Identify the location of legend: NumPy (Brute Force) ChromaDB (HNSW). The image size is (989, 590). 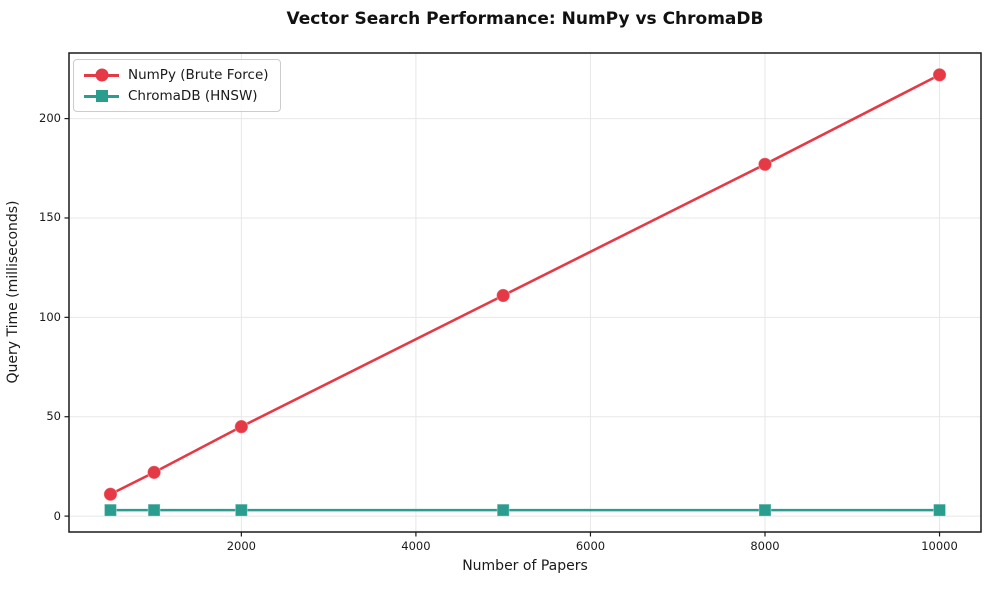
(177, 85).